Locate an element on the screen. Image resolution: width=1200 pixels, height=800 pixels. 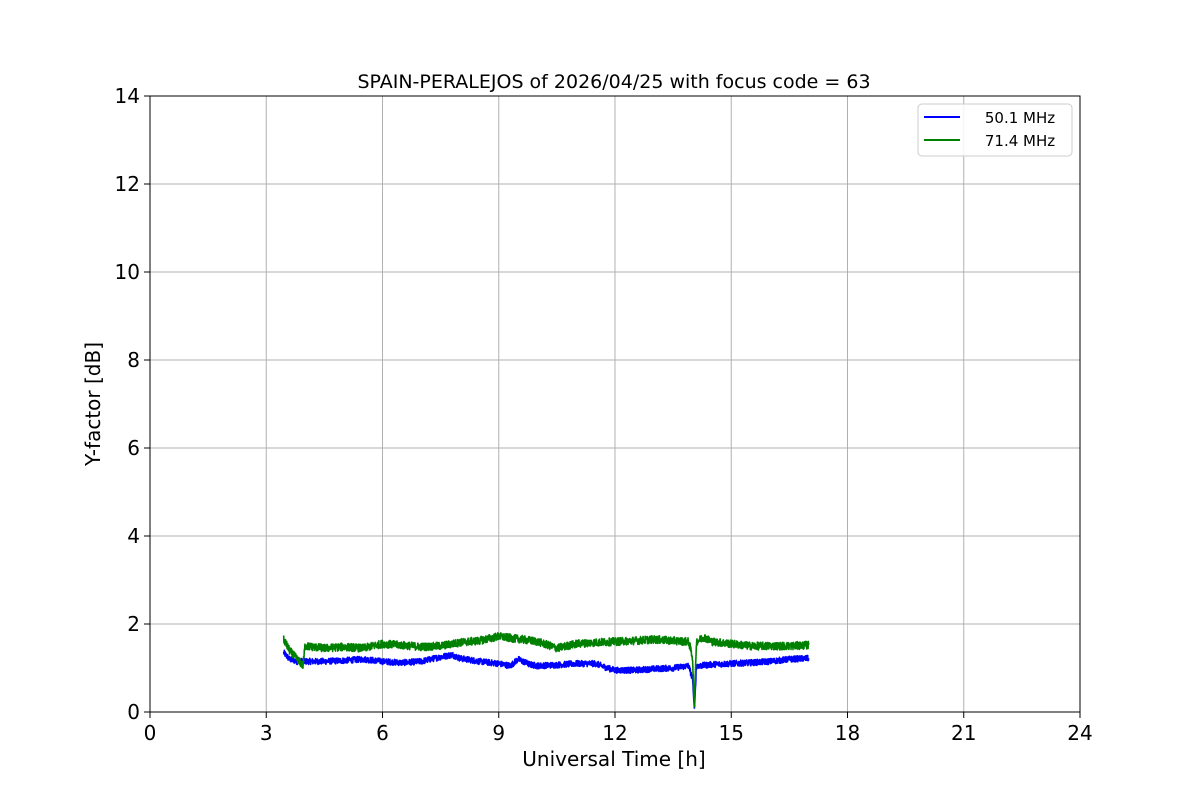
legend-label-71mhz: 71.4 MHz is located at coordinates (1020, 141).